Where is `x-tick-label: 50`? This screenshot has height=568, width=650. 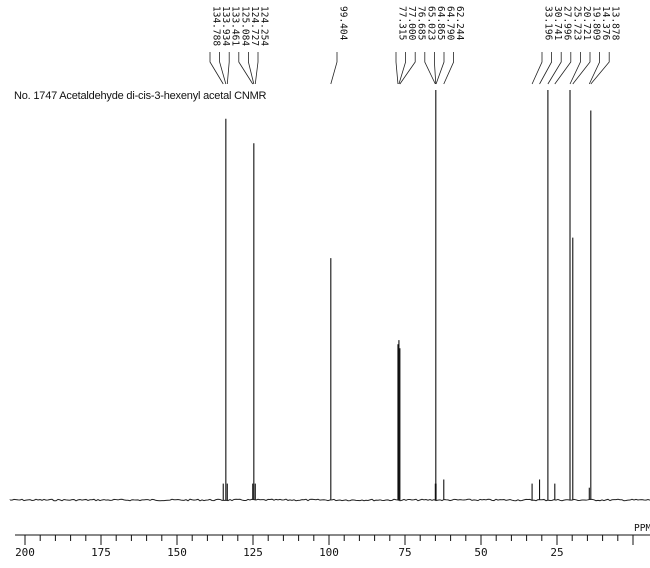
x-tick-label: 50 is located at coordinates (480, 552).